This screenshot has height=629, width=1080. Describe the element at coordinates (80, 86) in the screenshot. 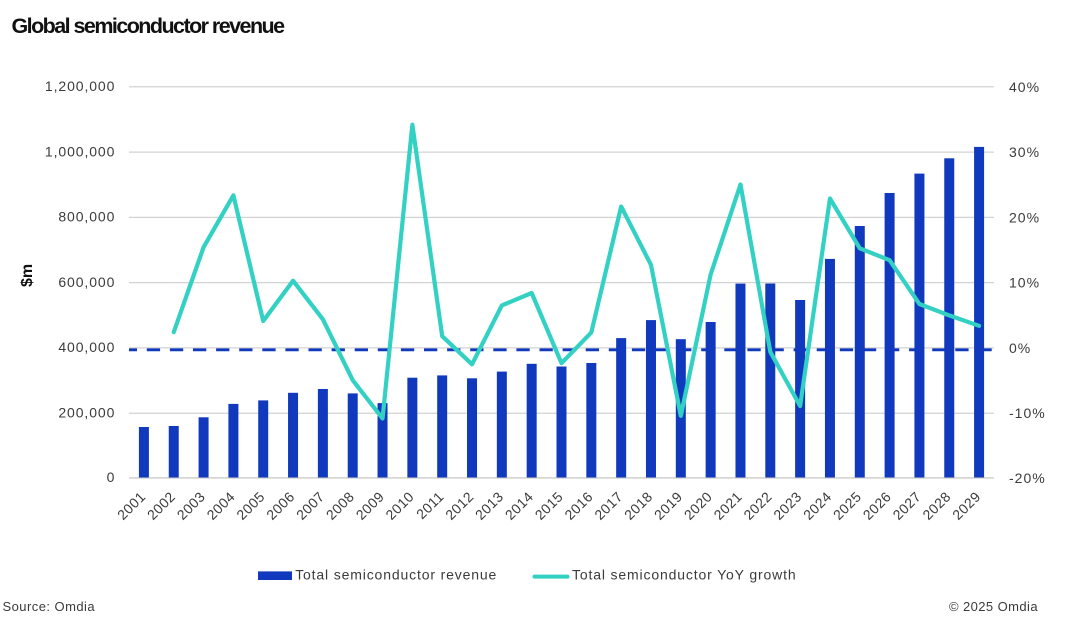

I see `svg-text: 1,200,000` at that location.